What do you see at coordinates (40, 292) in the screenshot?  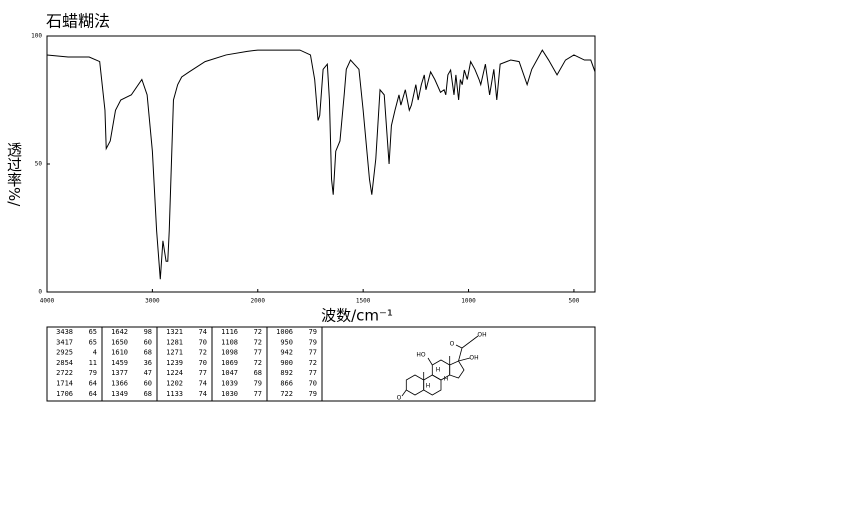 I see `y-tick-label: 0` at bounding box center [40, 292].